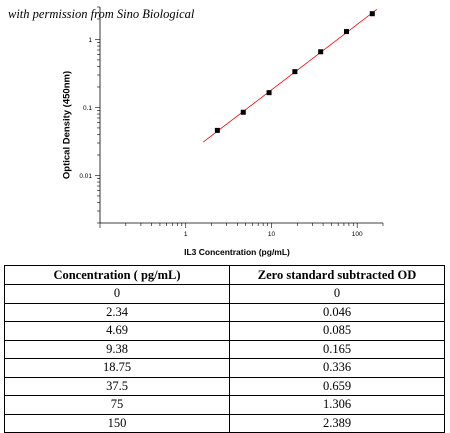  Describe the element at coordinates (90, 40) in the screenshot. I see `y-tick-label: 1` at that location.